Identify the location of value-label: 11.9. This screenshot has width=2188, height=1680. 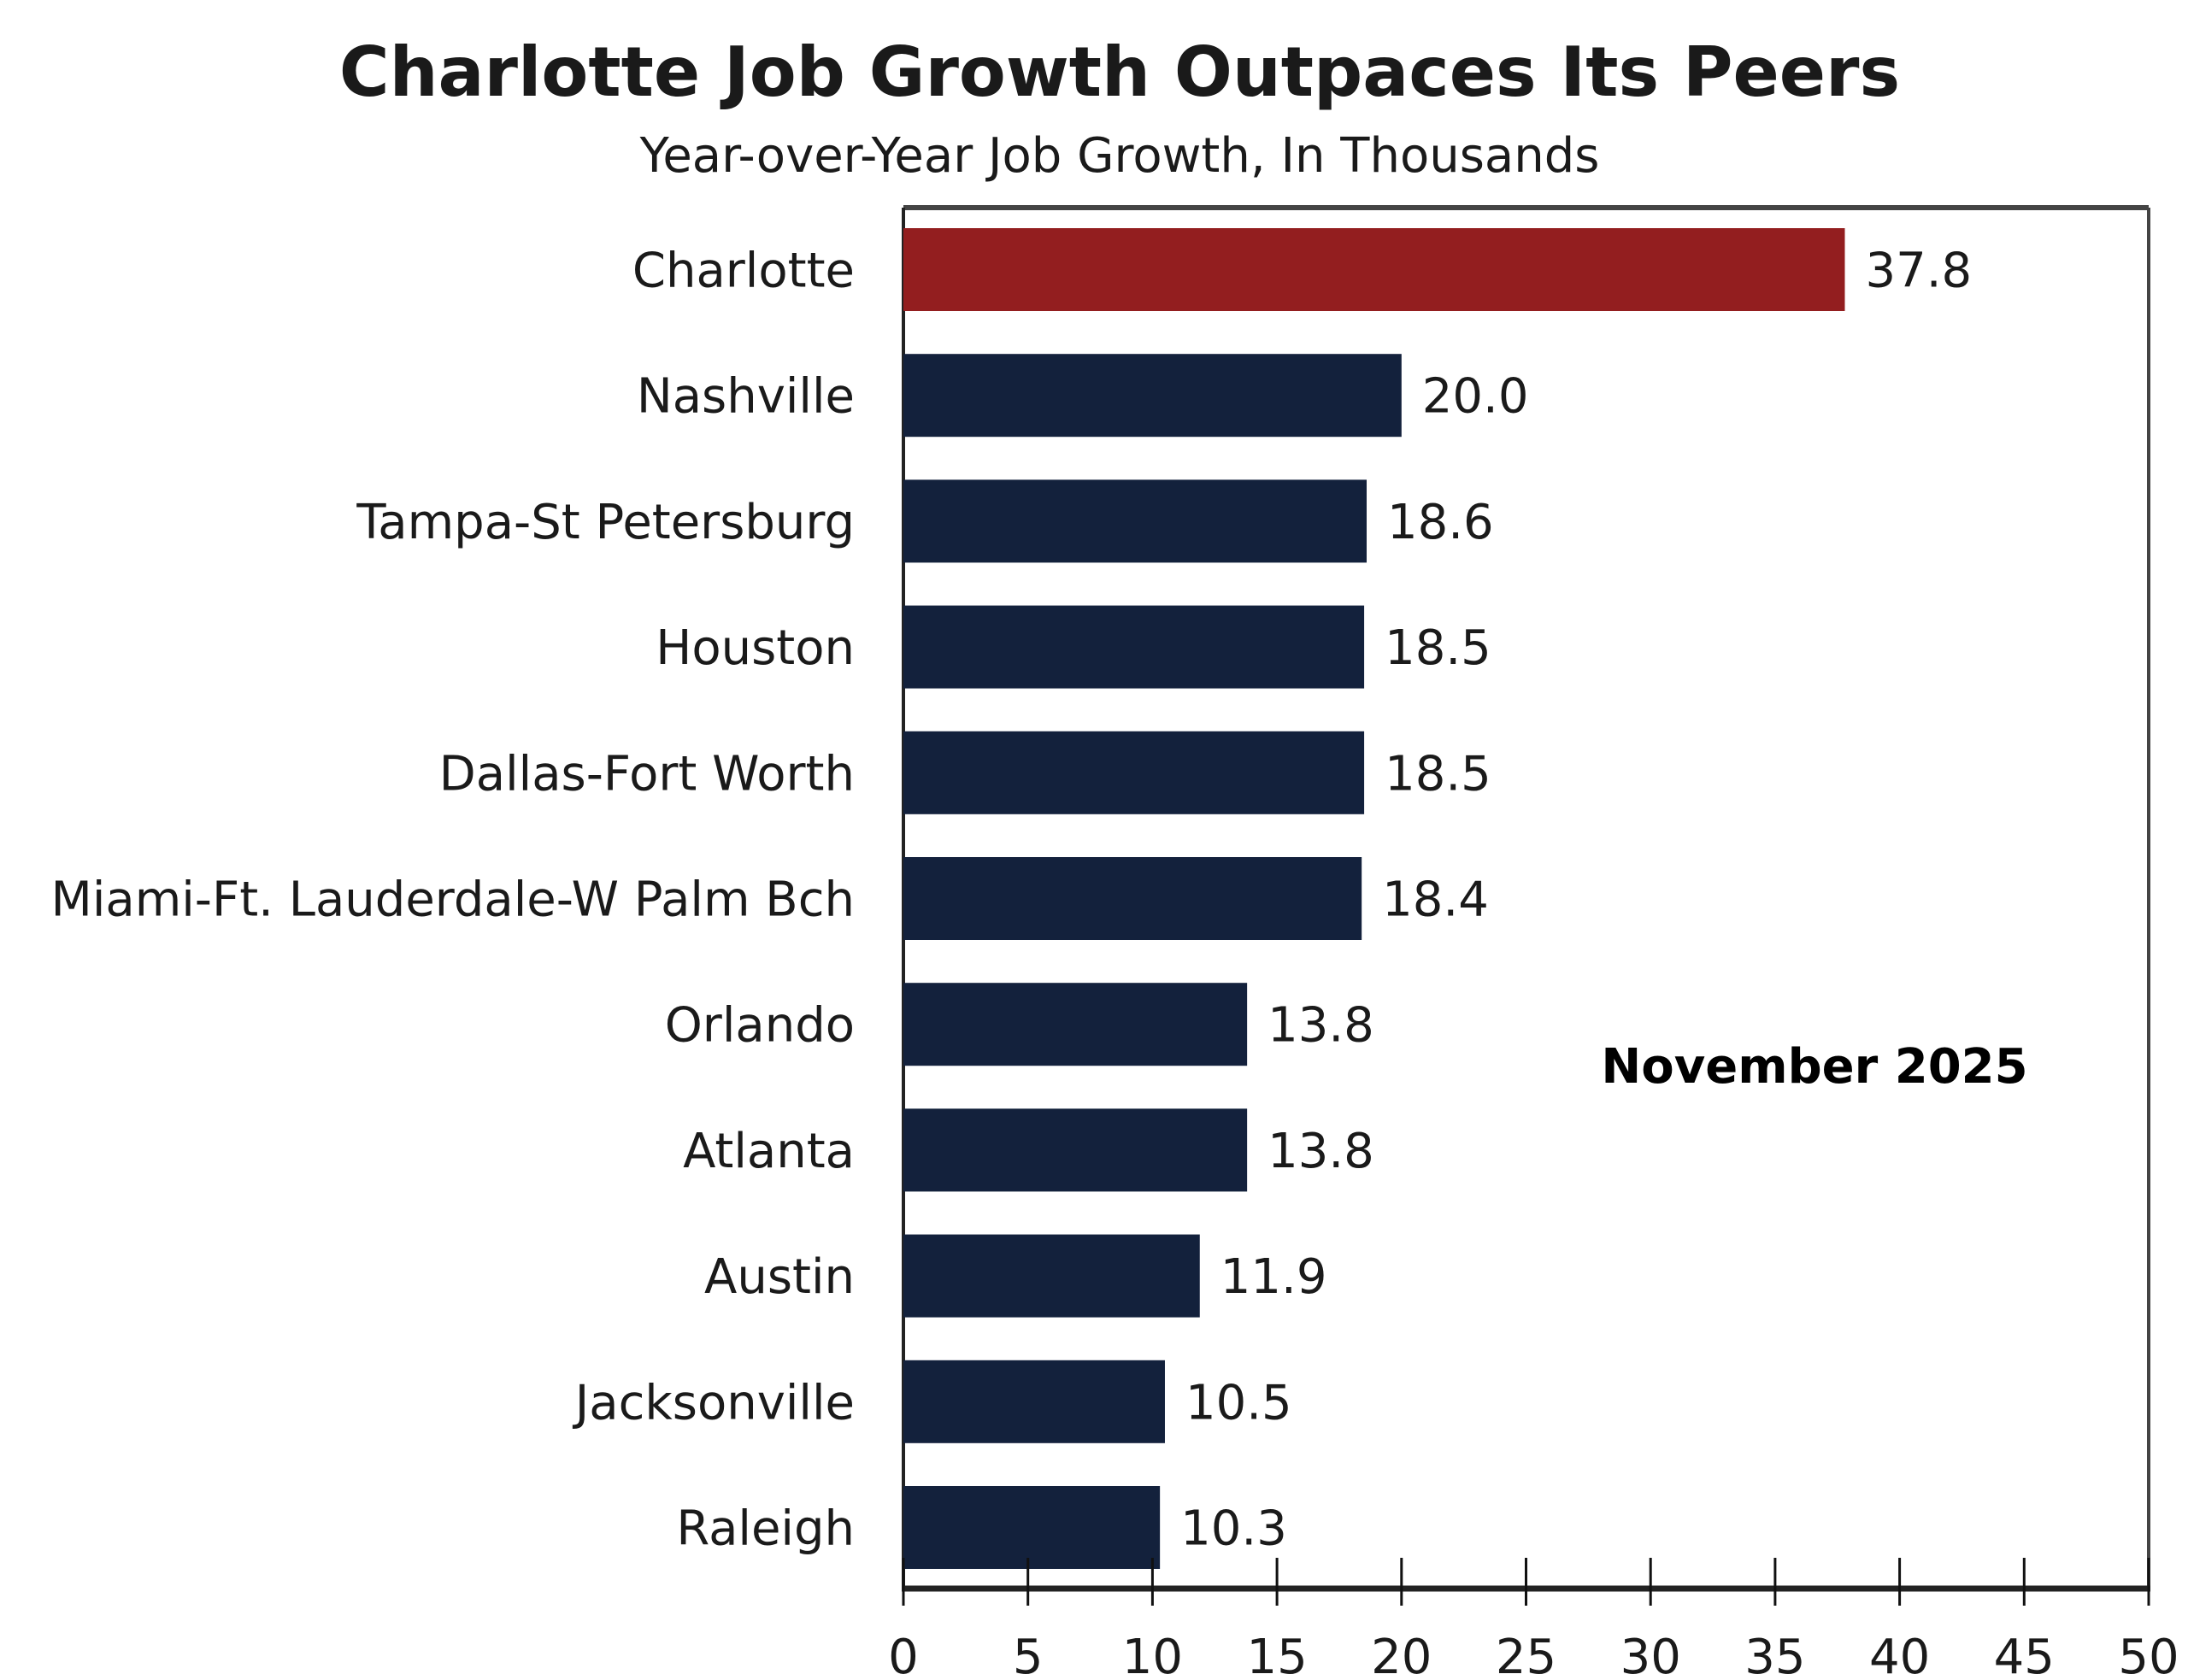
(1274, 1277).